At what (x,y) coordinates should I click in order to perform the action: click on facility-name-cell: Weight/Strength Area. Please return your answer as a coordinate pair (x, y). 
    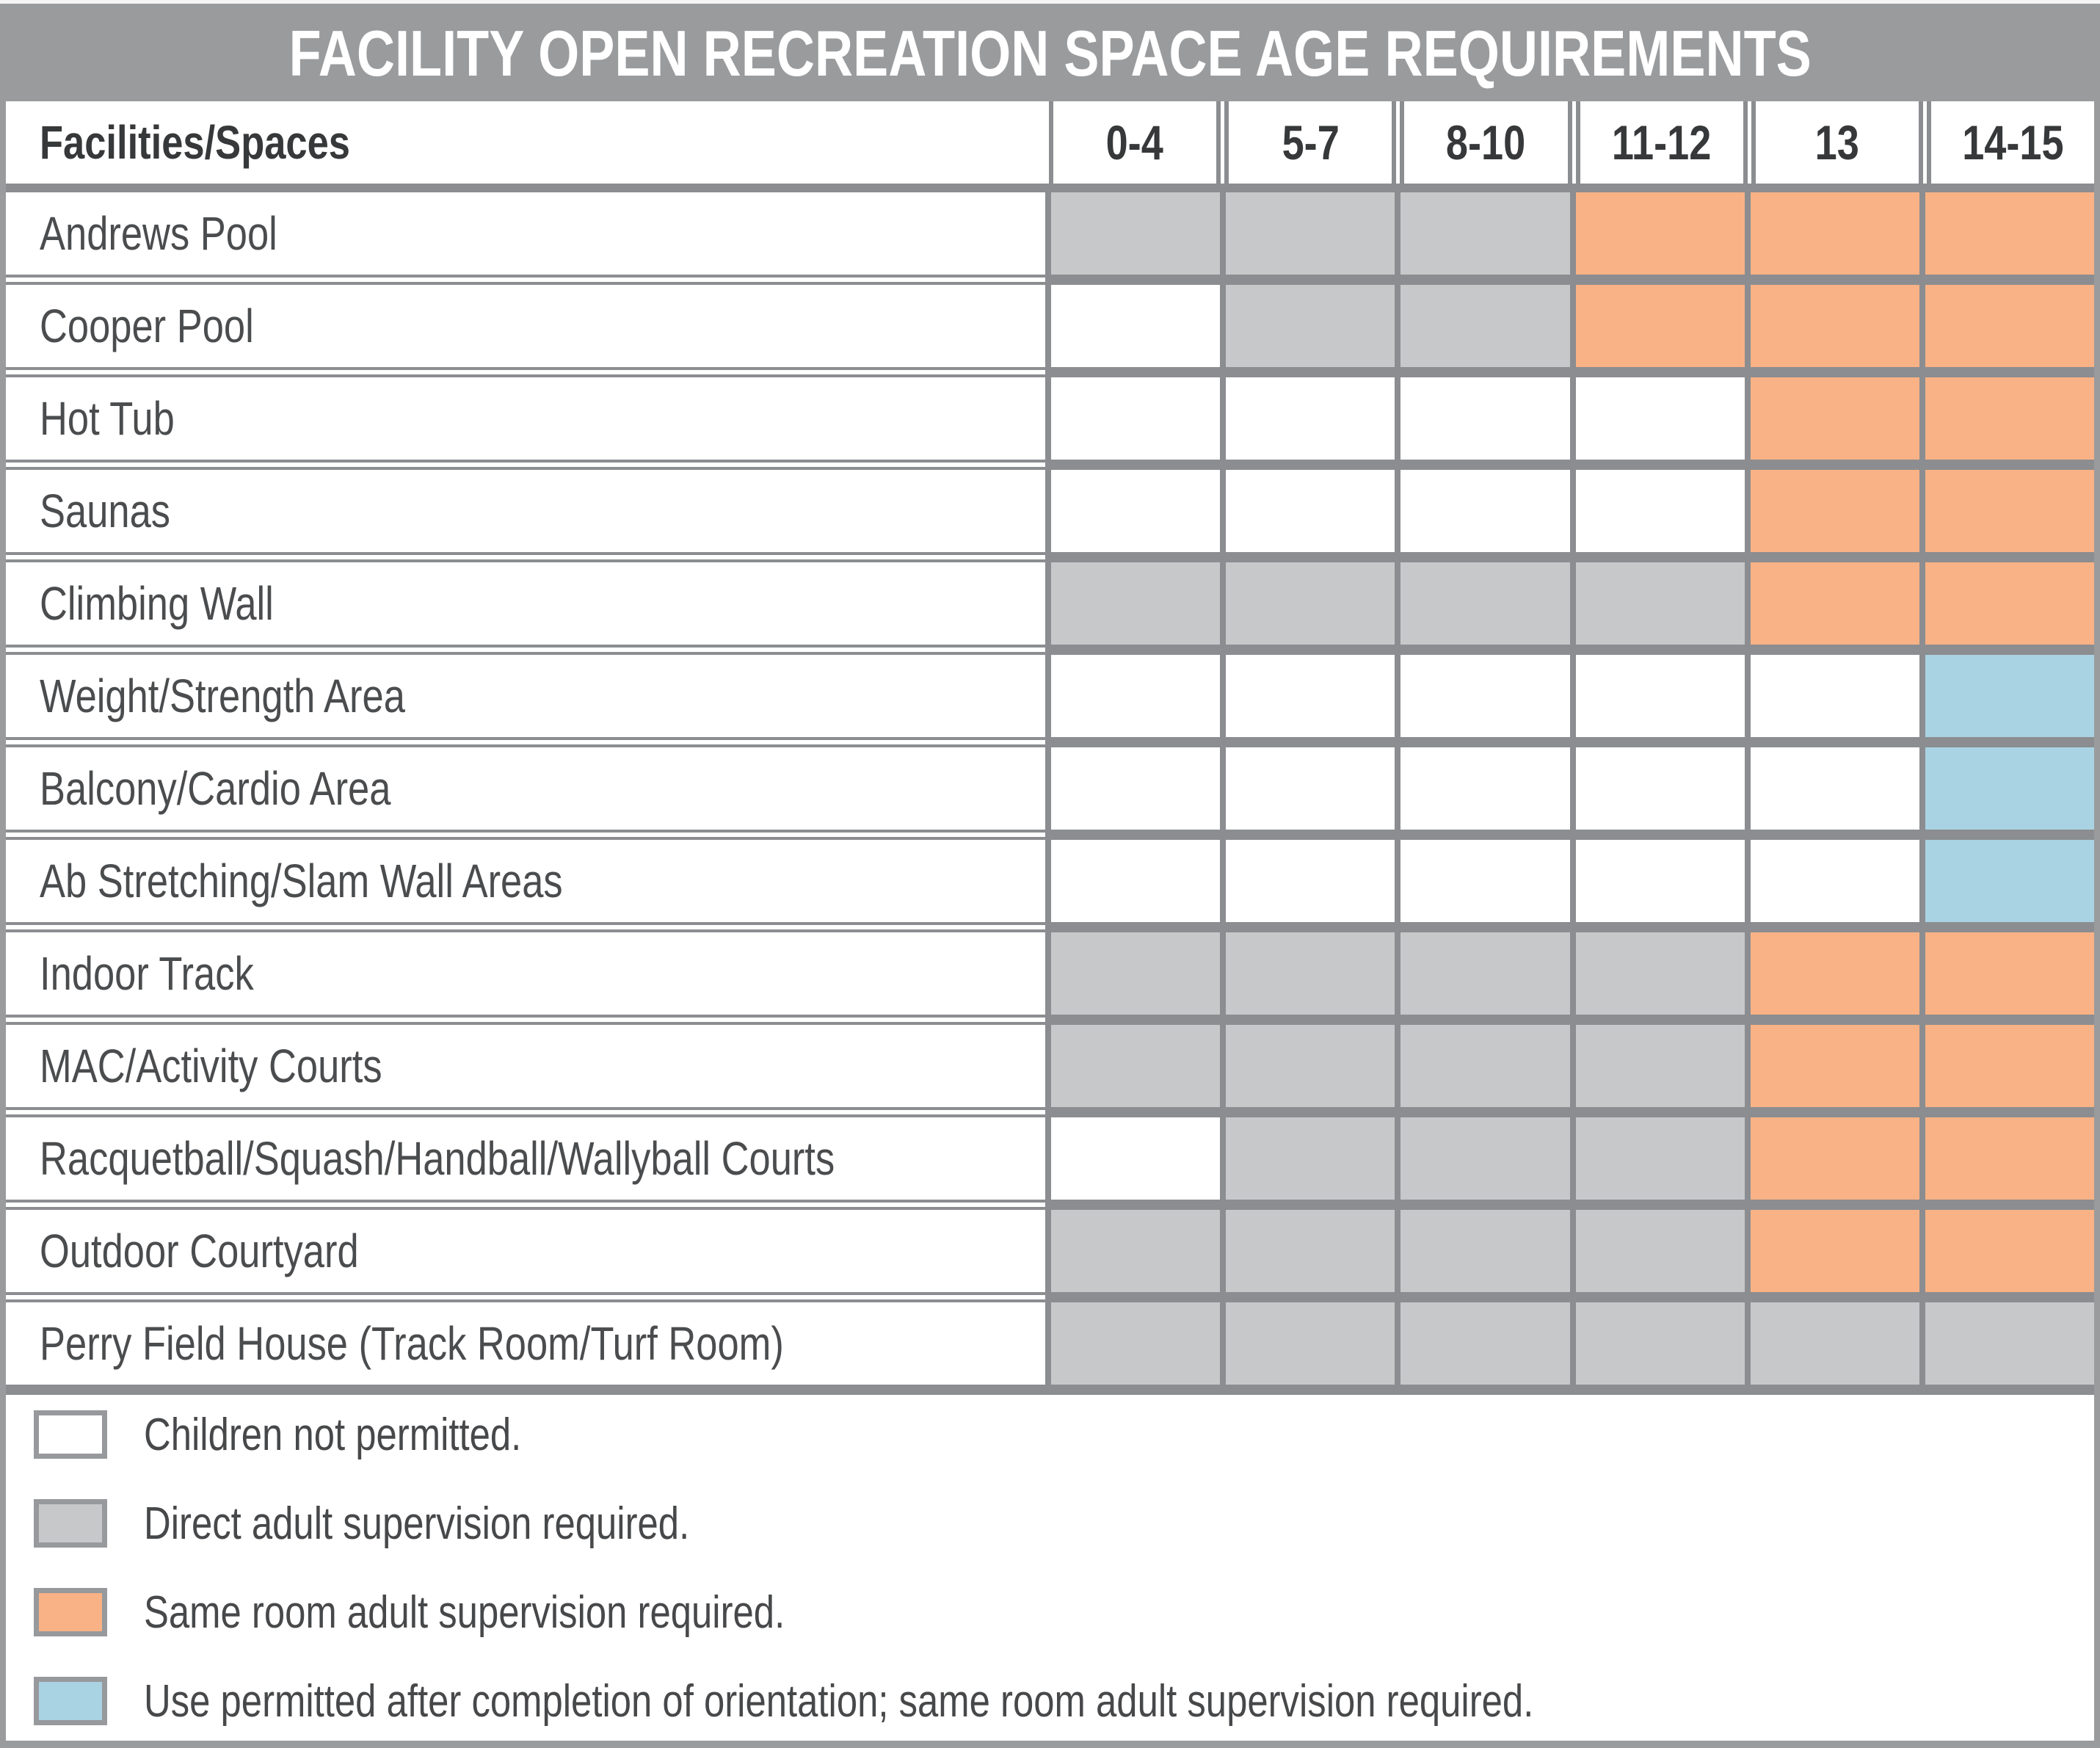
    Looking at the image, I should click on (525, 696).